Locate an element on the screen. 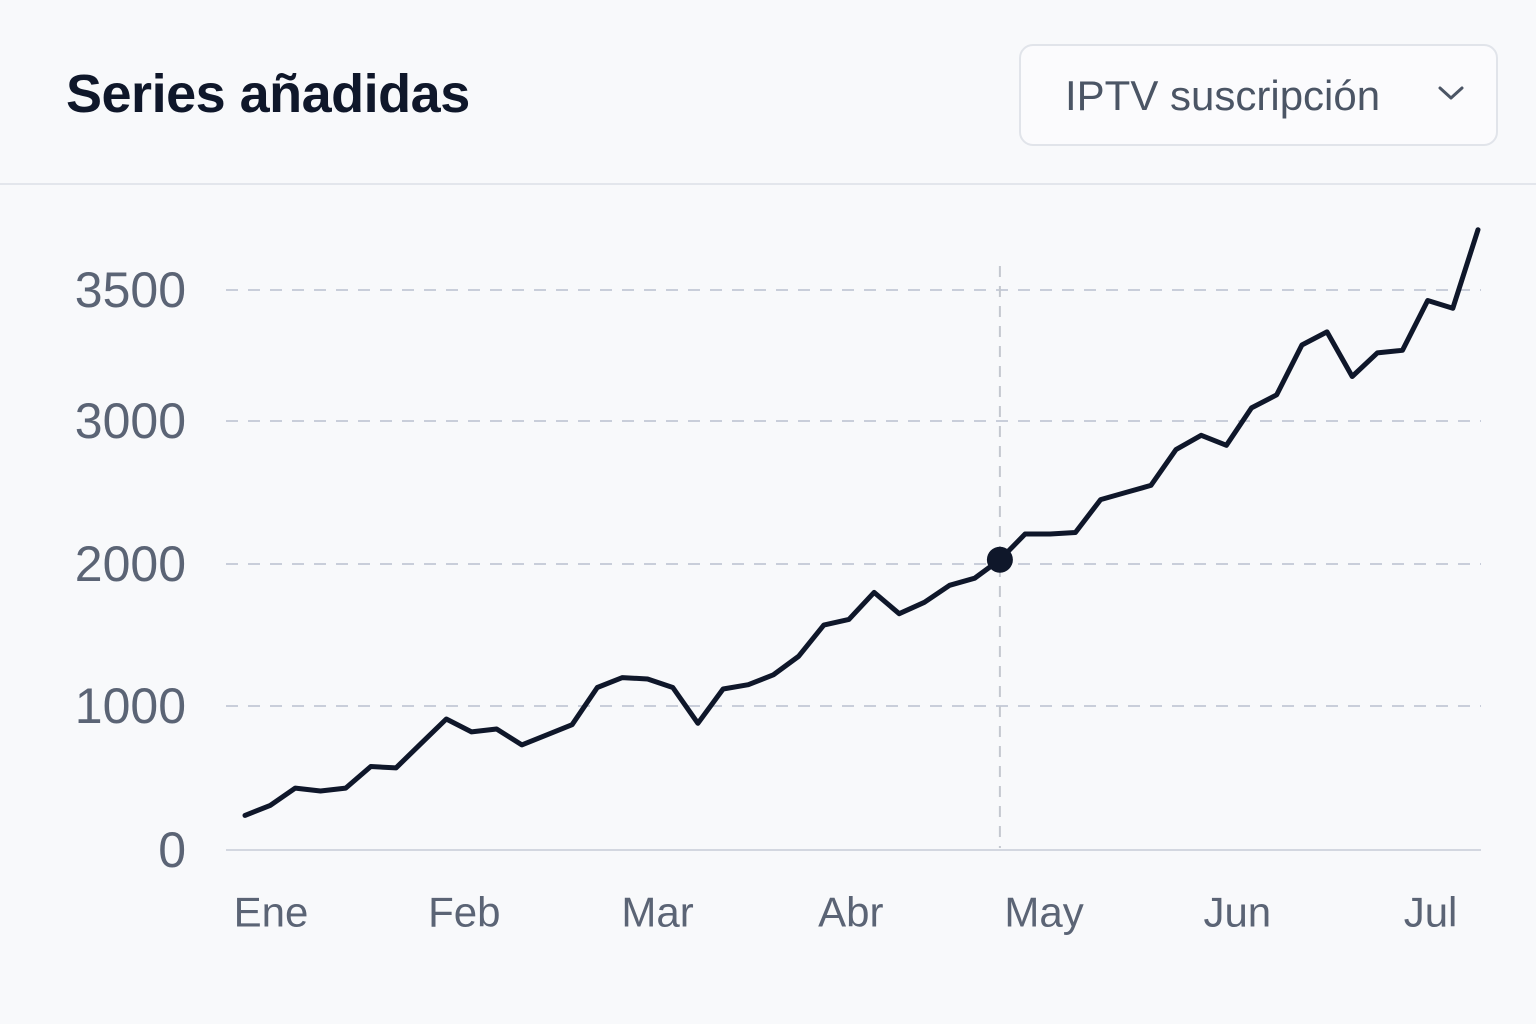  subscription-select-value: IPTV suscripción is located at coordinates (1223, 95).